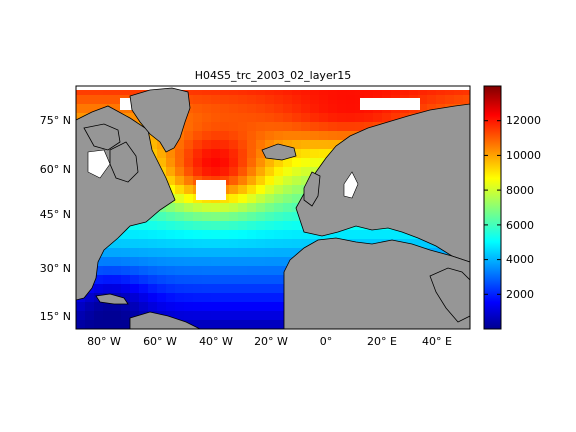  I want to click on lat-tick-75n: 75° N, so click(55, 120).